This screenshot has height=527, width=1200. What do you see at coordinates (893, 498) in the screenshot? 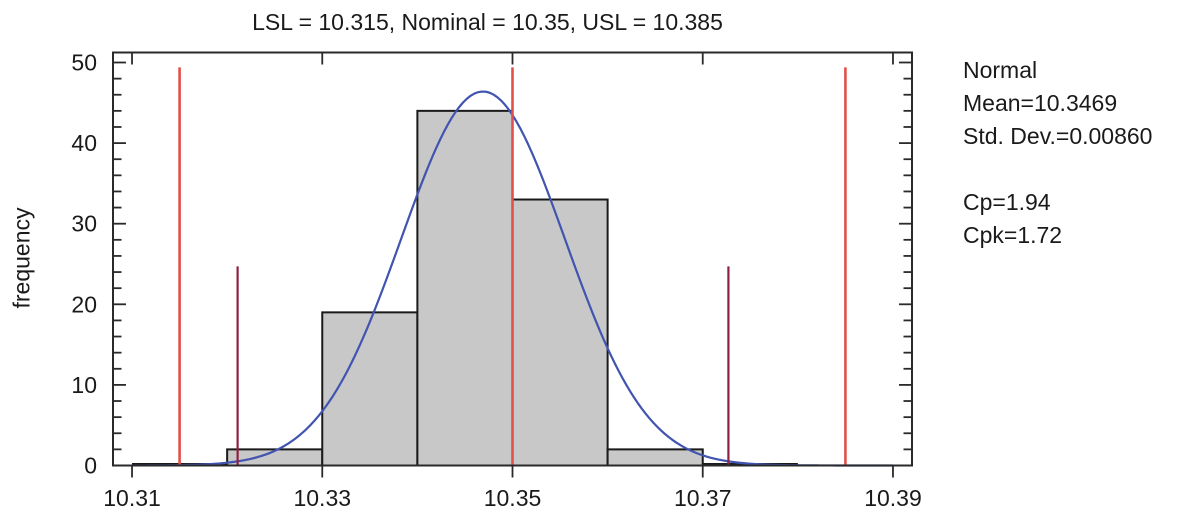
I see `x-tick-label: 10.39` at bounding box center [893, 498].